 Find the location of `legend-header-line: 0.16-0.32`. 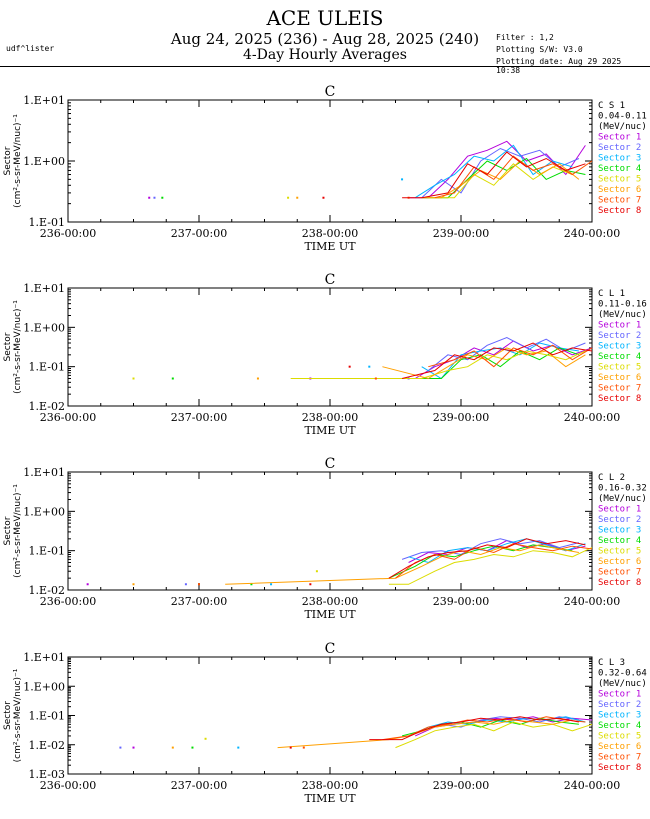

legend-header-line: 0.16-0.32 is located at coordinates (622, 489).